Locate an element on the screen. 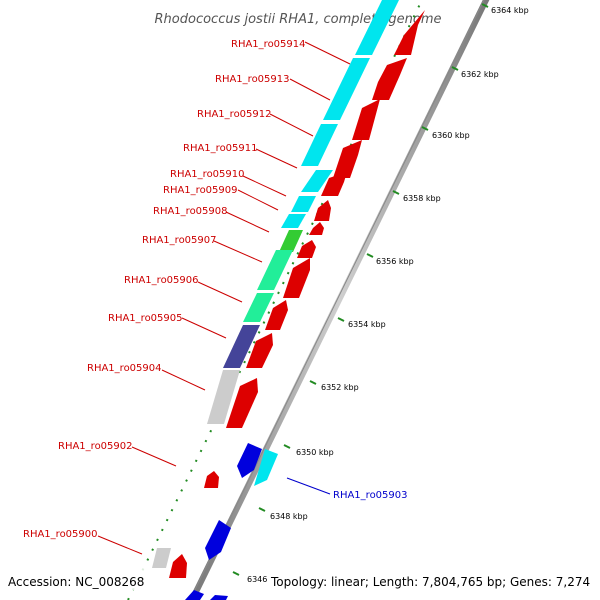 This screenshot has height=600, width=600. gene-label: RHA1_ro05913 is located at coordinates (252, 79).